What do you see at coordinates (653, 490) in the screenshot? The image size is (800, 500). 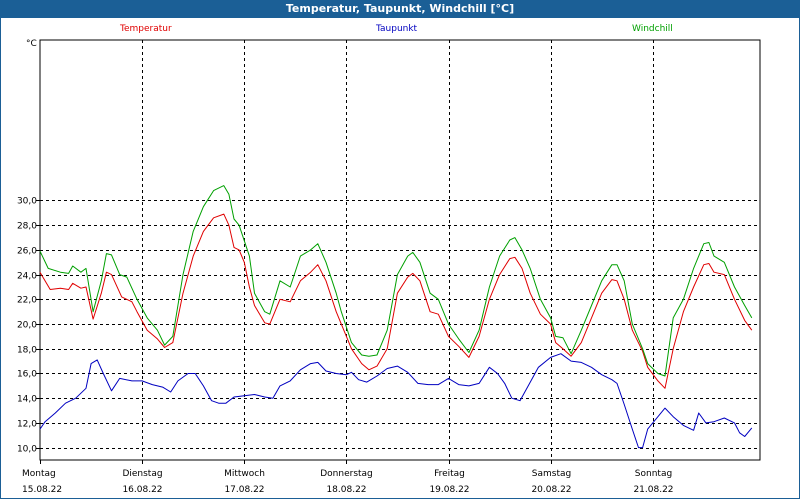 I see `x-date-label: 21.08.22` at bounding box center [653, 490].